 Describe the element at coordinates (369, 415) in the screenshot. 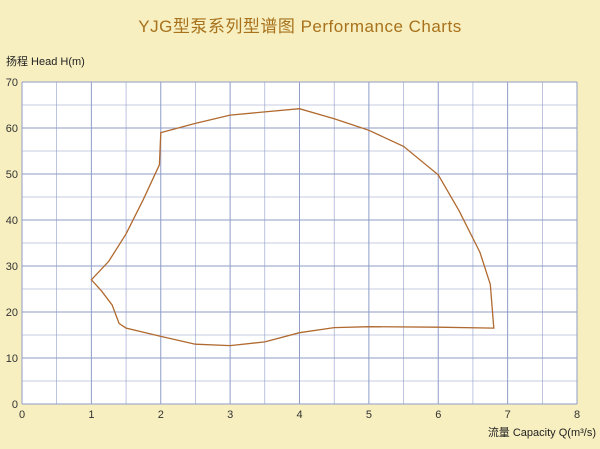

I see `x-tick-label: 5` at that location.